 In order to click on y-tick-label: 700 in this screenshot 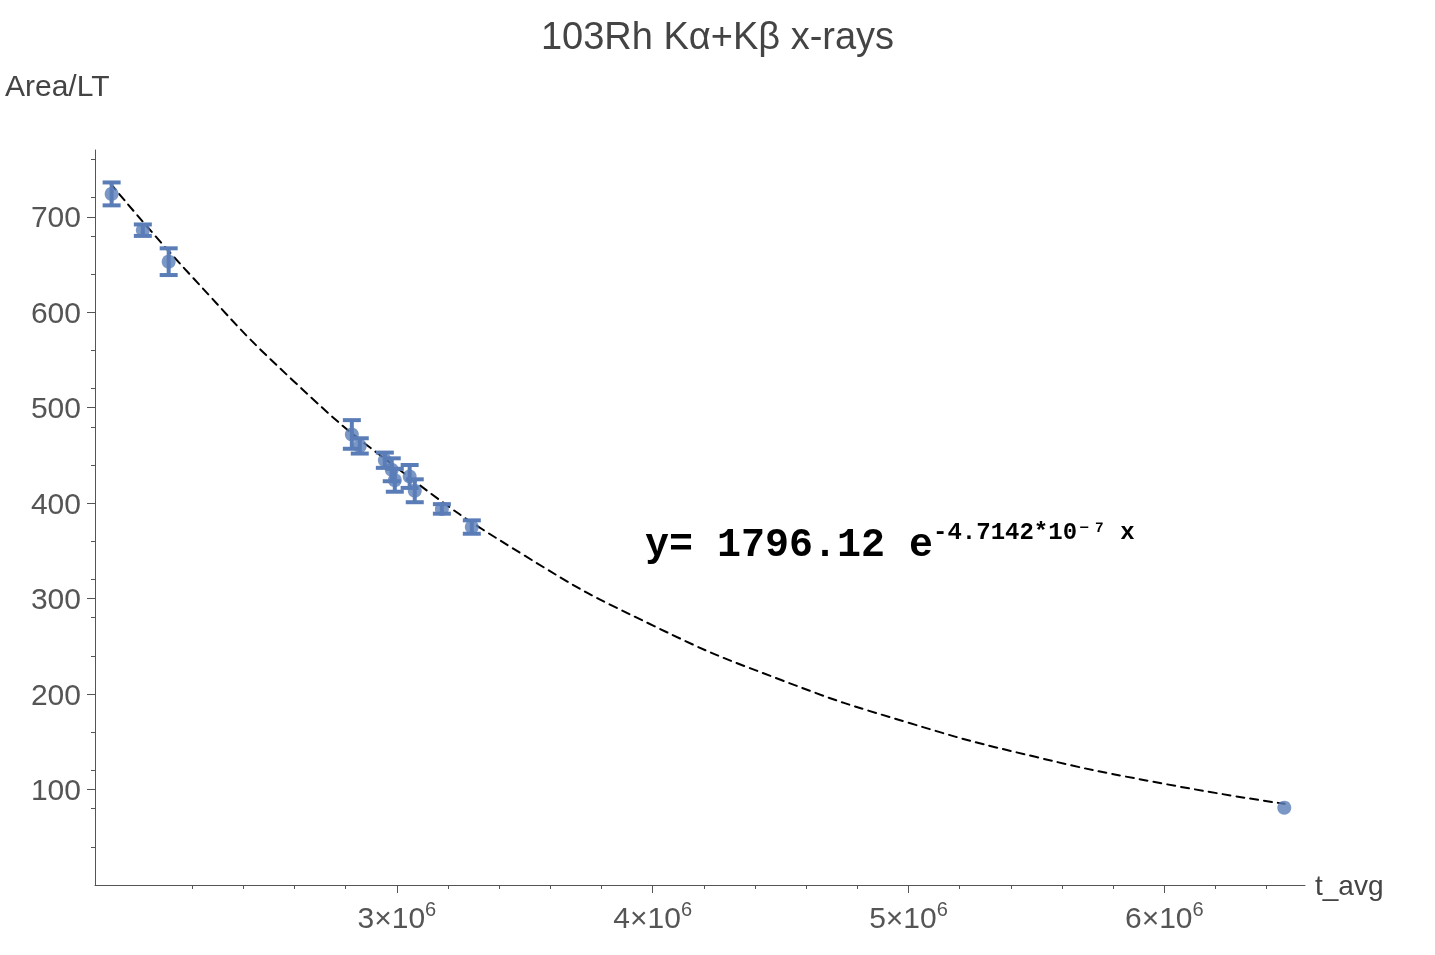, I will do `click(55, 217)`.